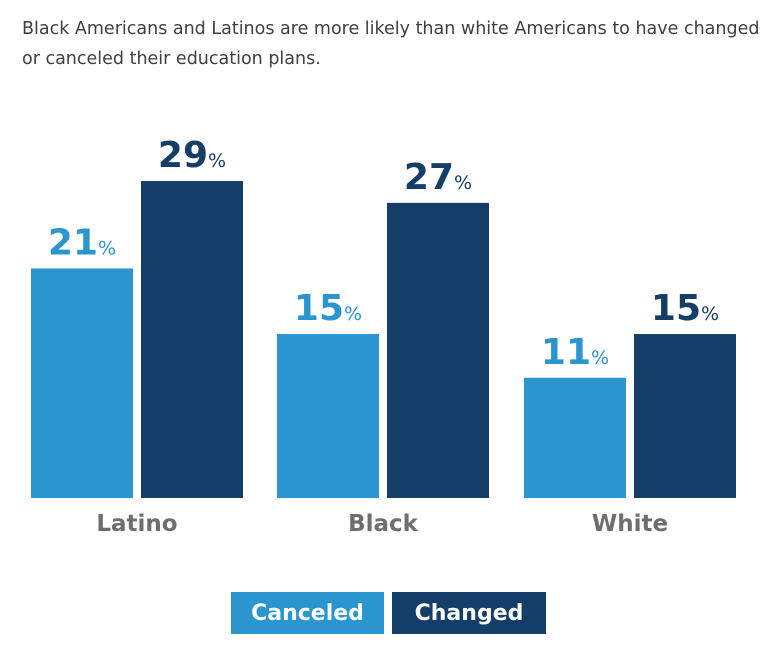  Describe the element at coordinates (685, 308) in the screenshot. I see `value-label-white-changed: 15%` at that location.